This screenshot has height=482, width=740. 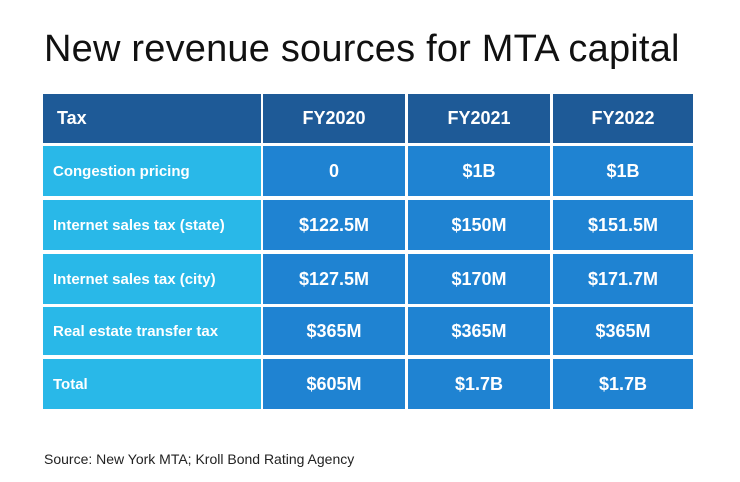 What do you see at coordinates (479, 279) in the screenshot?
I see `table-cell: $170M` at bounding box center [479, 279].